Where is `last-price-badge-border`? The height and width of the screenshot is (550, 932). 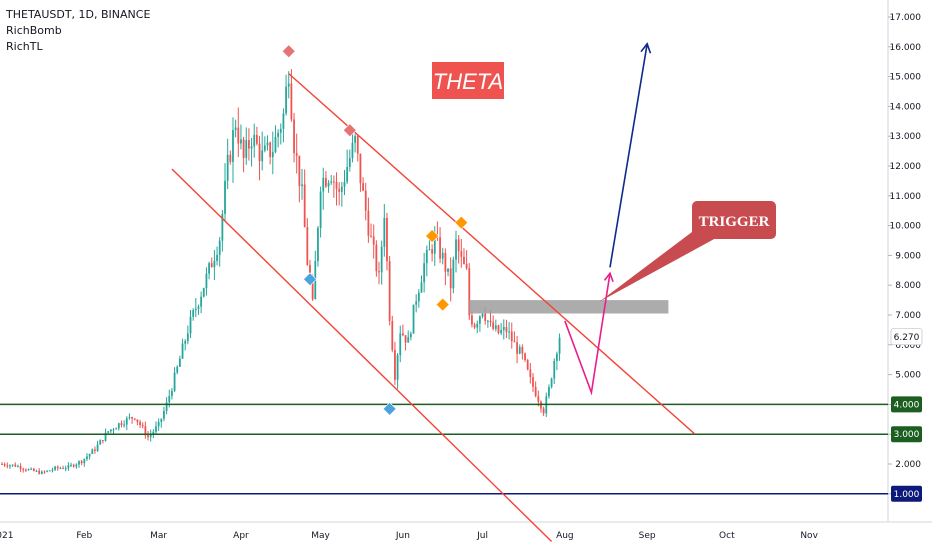
last-price-badge-border is located at coordinates (906, 337).